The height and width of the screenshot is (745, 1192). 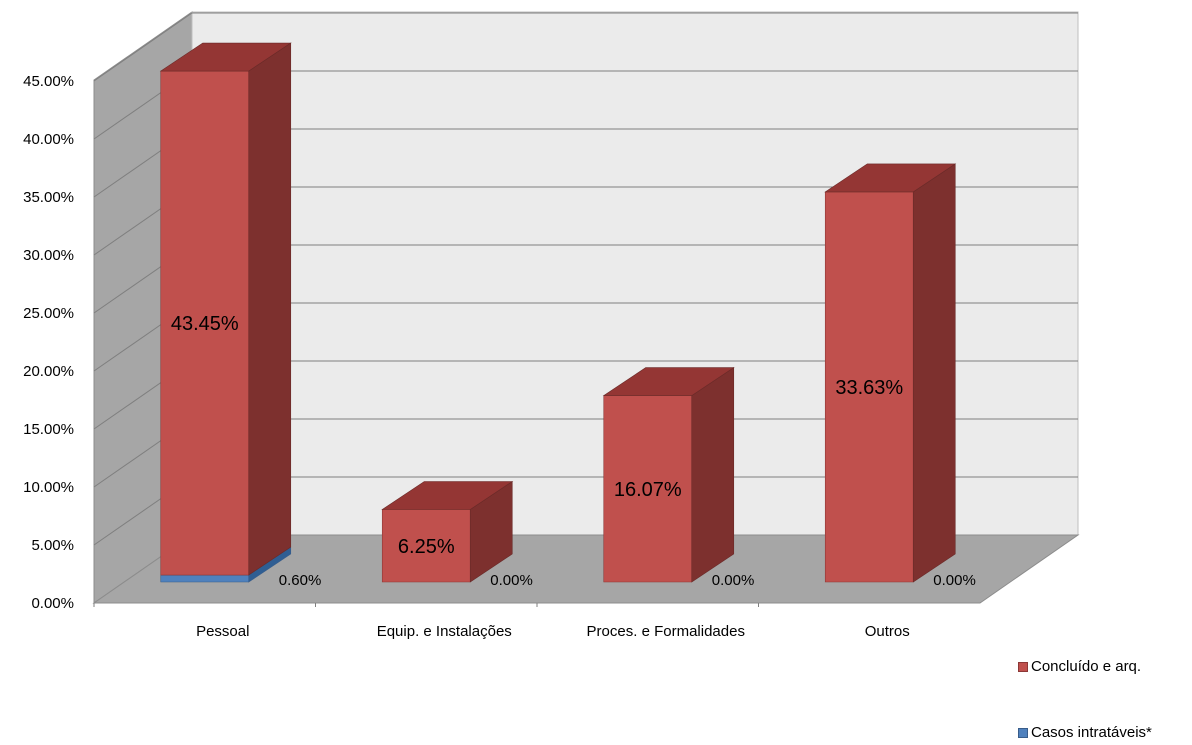 What do you see at coordinates (222, 631) in the screenshot?
I see `x-tick-label: Pessoal` at bounding box center [222, 631].